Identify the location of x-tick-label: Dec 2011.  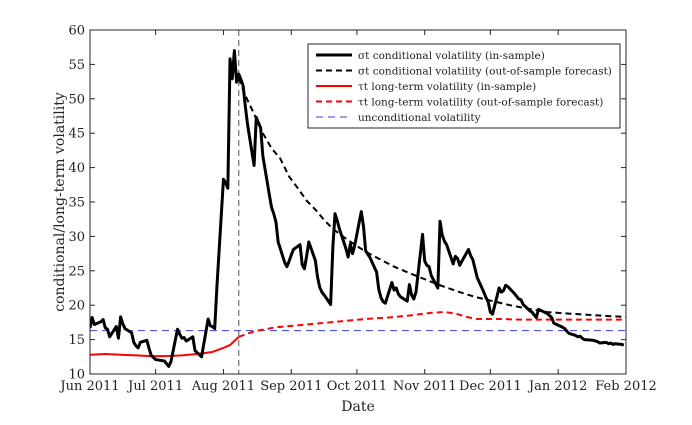
(490, 386).